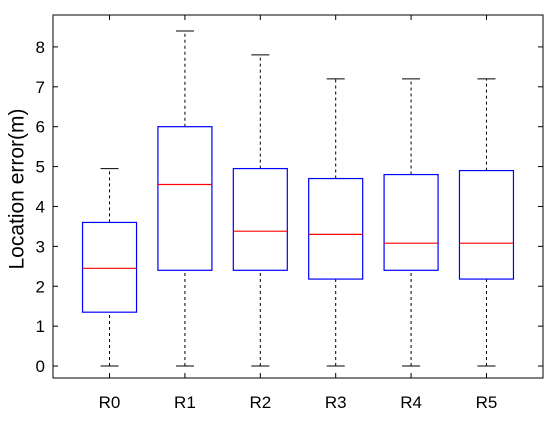 The width and height of the screenshot is (550, 422). I want to click on box-r1, so click(185, 198).